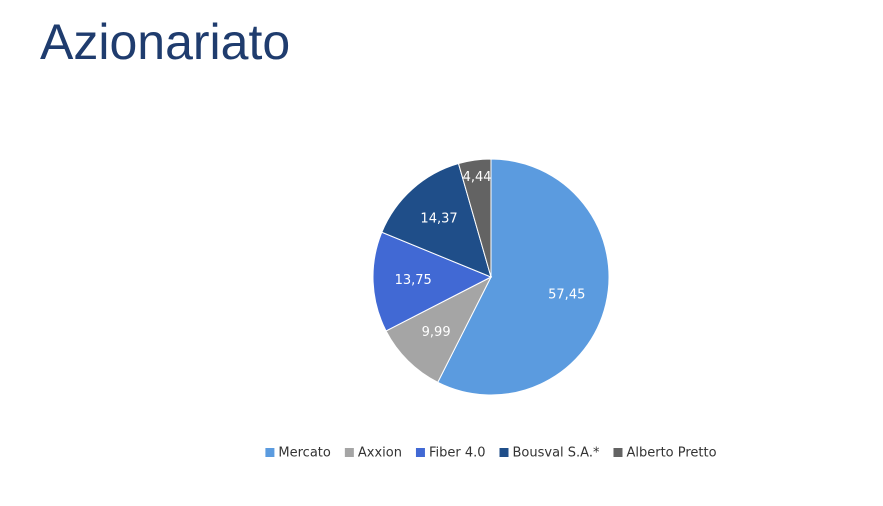  What do you see at coordinates (671, 453) in the screenshot?
I see `legend-label: Alberto Pretto` at bounding box center [671, 453].